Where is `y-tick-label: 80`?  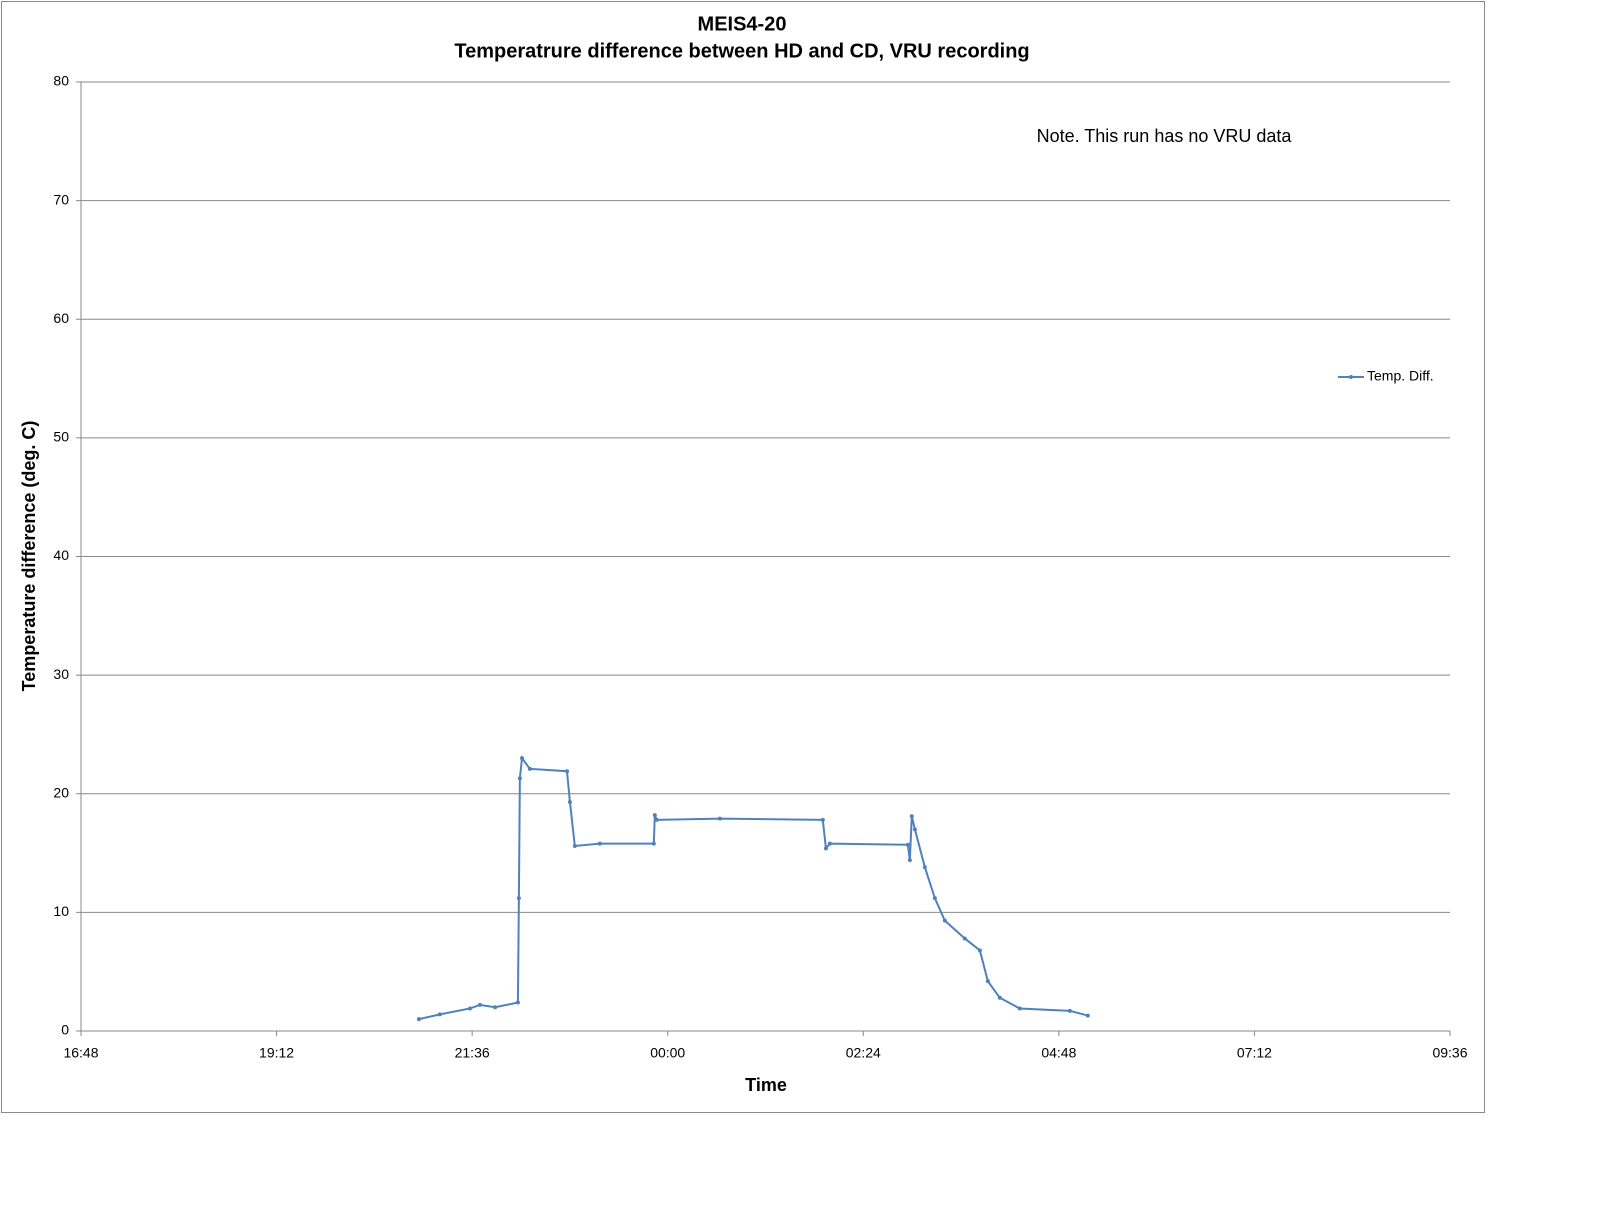 y-tick-label: 80 is located at coordinates (61, 81).